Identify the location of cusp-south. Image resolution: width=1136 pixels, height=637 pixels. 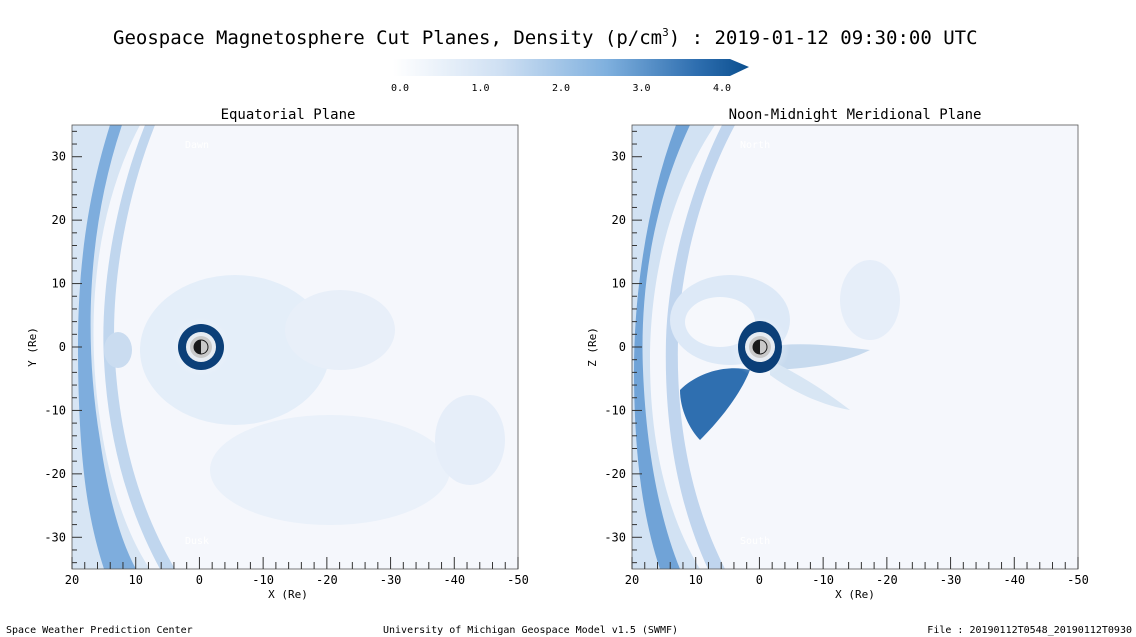
(715, 404).